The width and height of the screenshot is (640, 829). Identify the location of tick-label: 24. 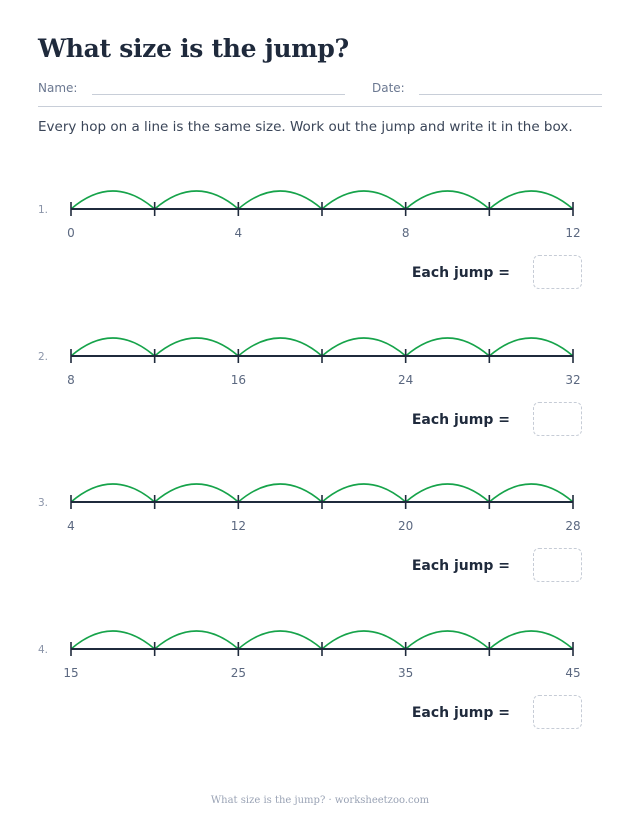
(405, 380).